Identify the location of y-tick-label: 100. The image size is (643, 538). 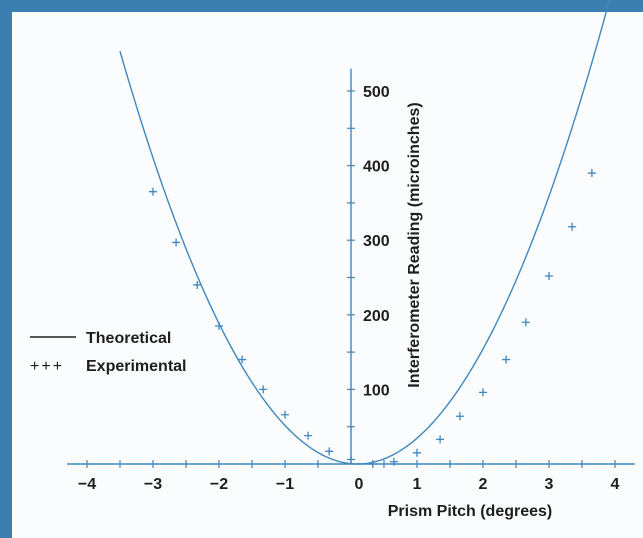
(376, 390).